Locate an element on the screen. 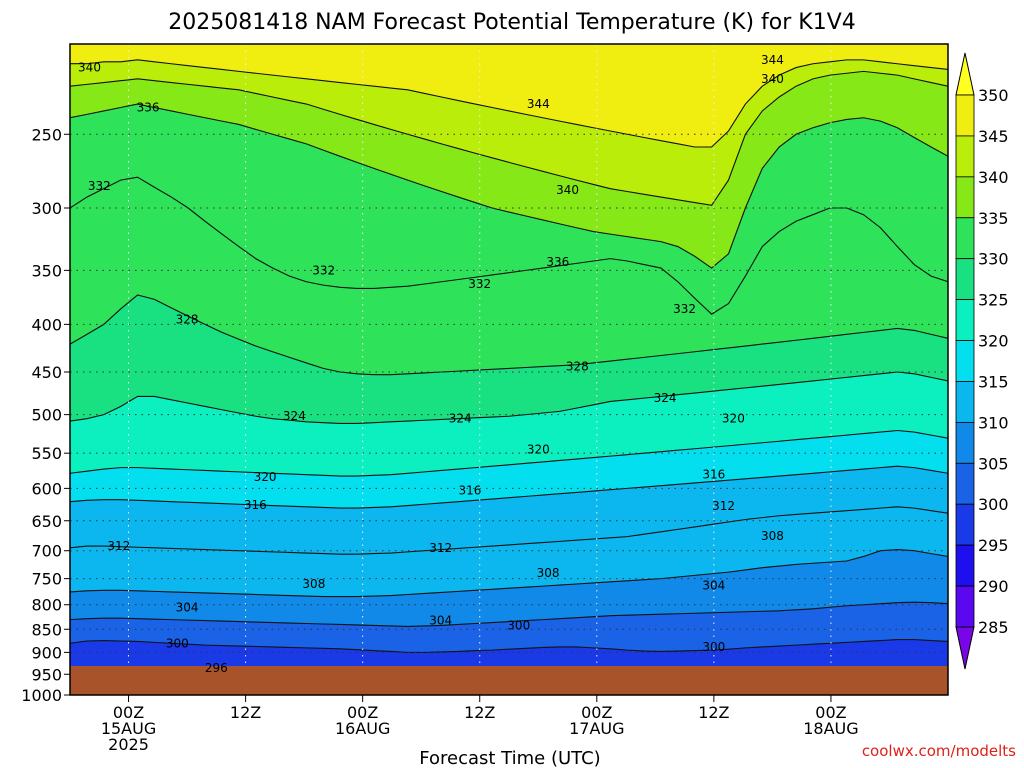 The height and width of the screenshot is (768, 1024). contour-label-7: 332 is located at coordinates (479, 284).